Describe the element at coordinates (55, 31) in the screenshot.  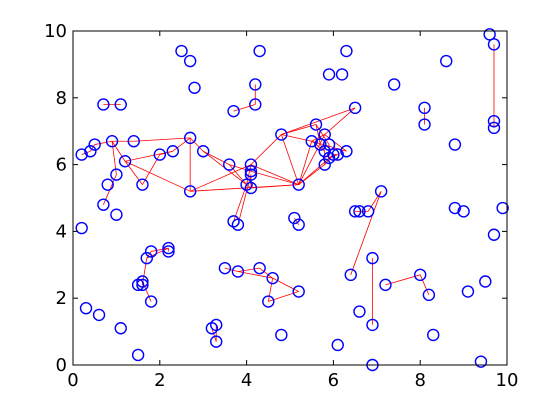
I see `y-tick-label: 10` at that location.